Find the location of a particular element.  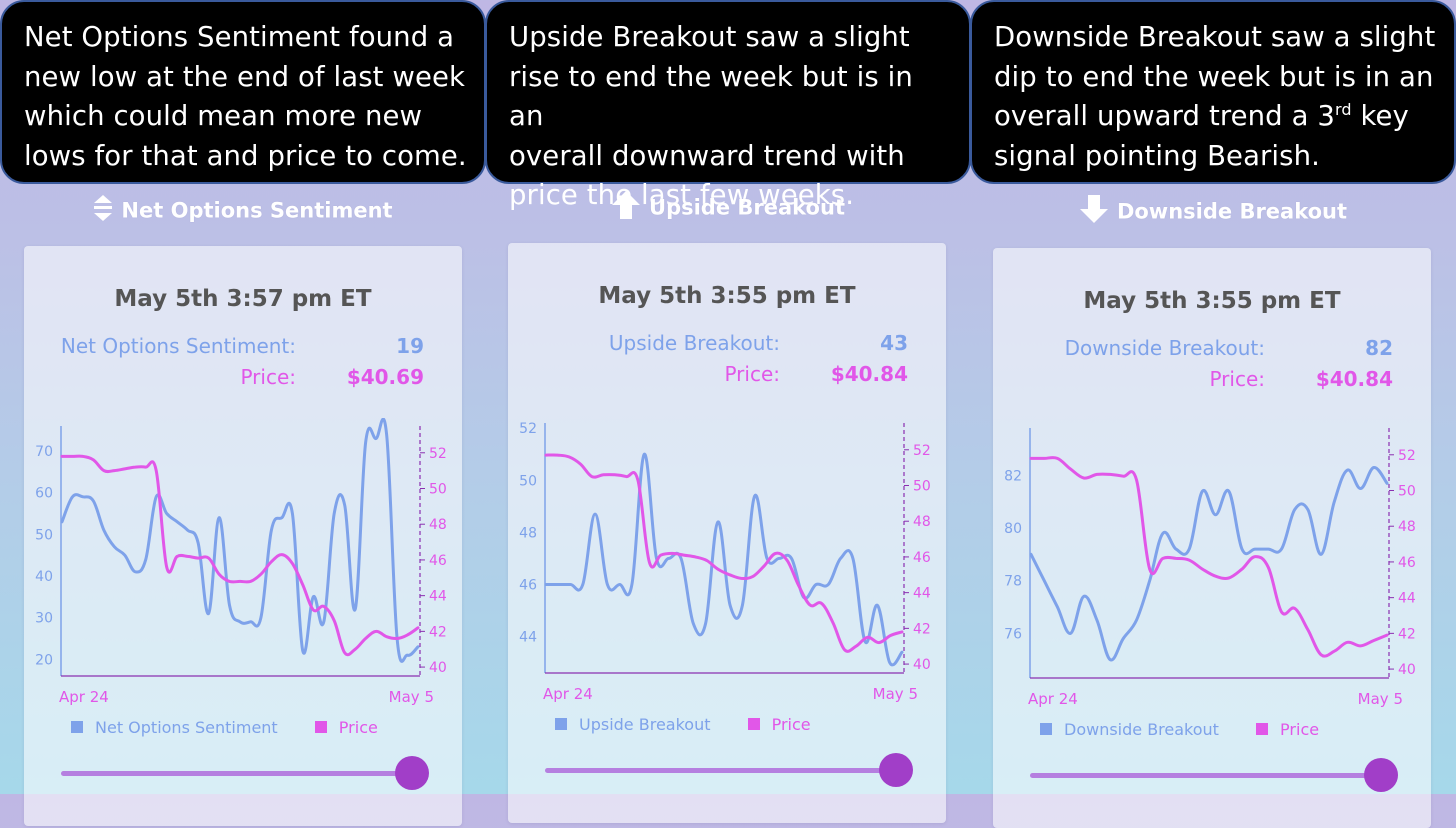

left-tick-label: 82 is located at coordinates (1013, 476).